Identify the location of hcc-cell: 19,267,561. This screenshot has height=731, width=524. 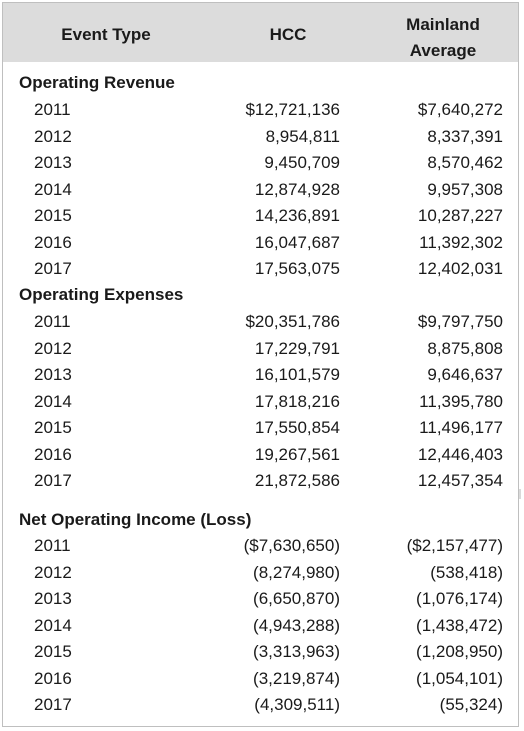
(297, 454).